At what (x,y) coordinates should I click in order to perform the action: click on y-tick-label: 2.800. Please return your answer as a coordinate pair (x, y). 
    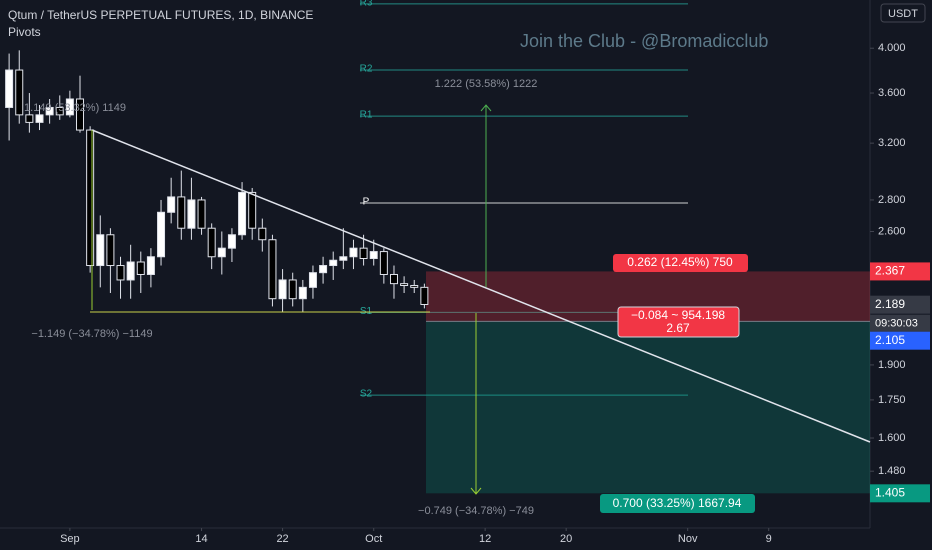
    Looking at the image, I should click on (892, 200).